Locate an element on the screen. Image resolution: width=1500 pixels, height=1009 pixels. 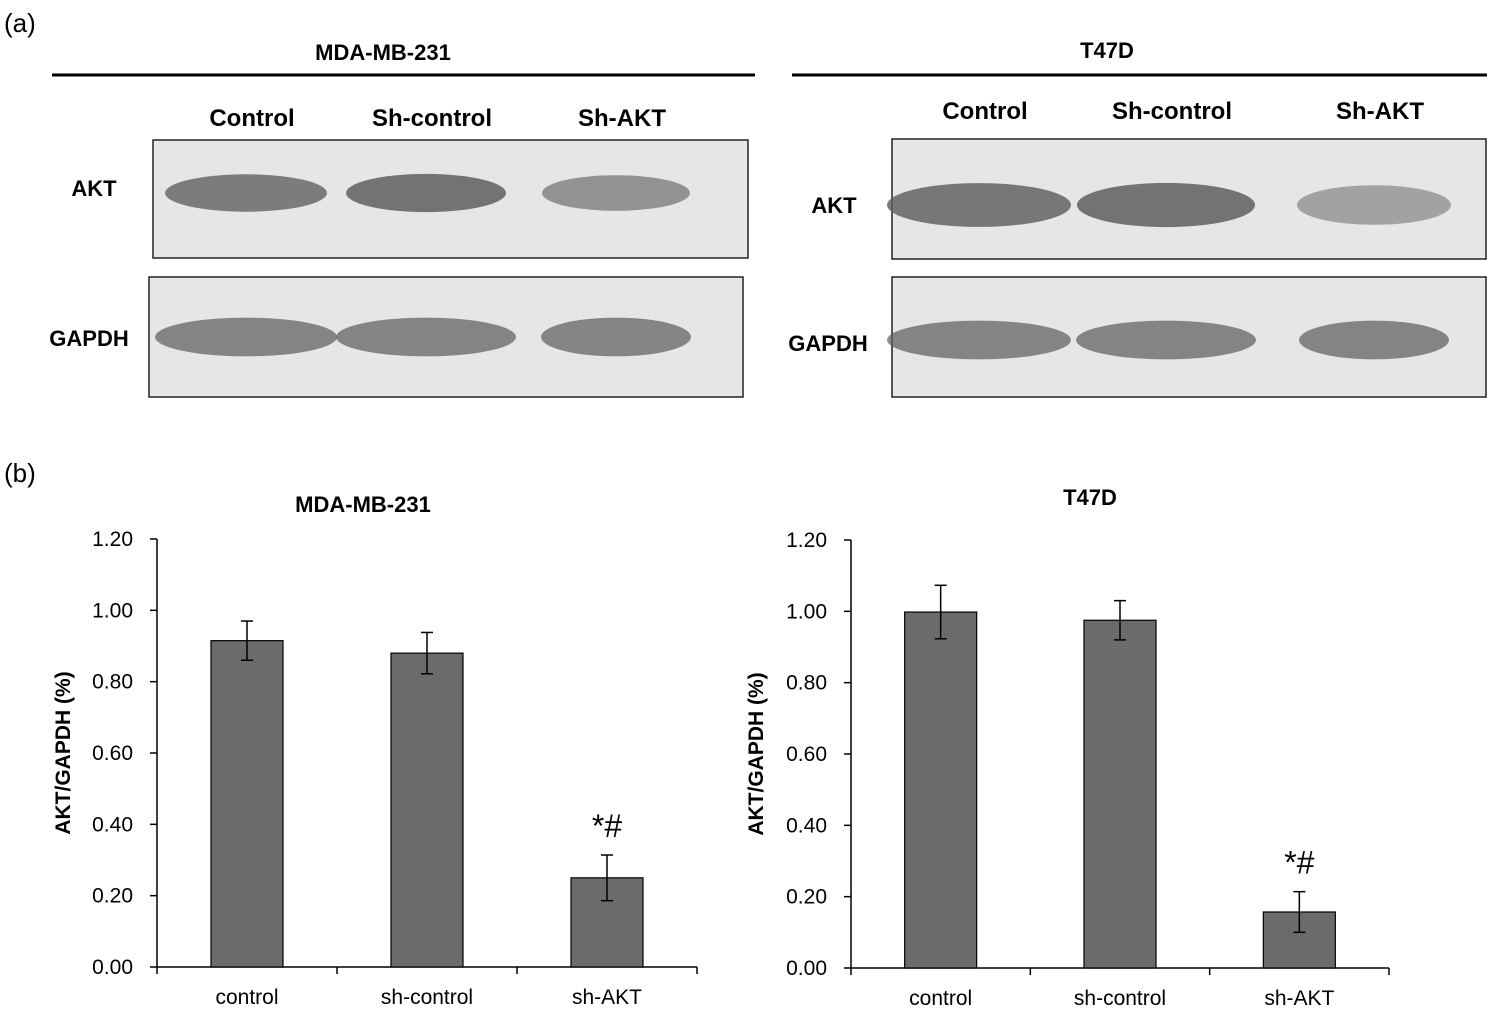
panel-b-label: (b) is located at coordinates (20, 473).